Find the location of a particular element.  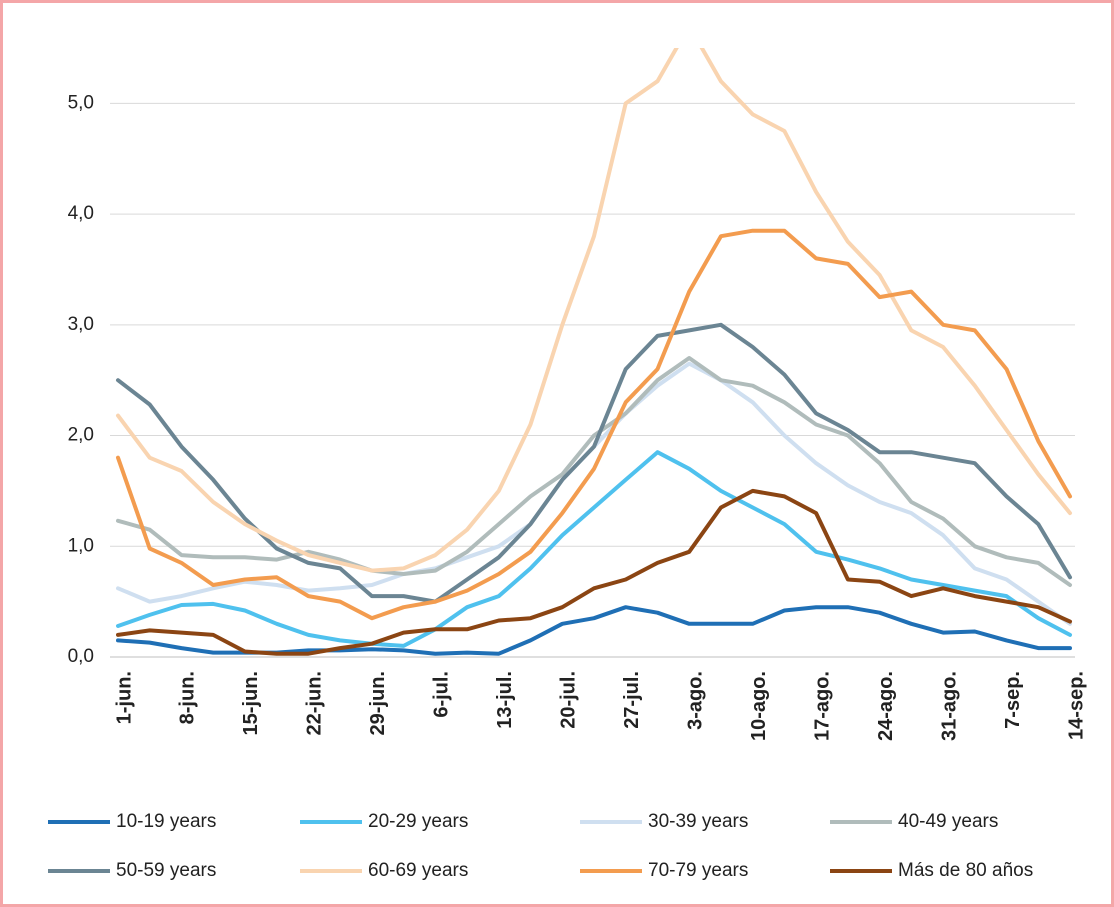

x-tick-label: 20-jul. is located at coordinates (569, 700).